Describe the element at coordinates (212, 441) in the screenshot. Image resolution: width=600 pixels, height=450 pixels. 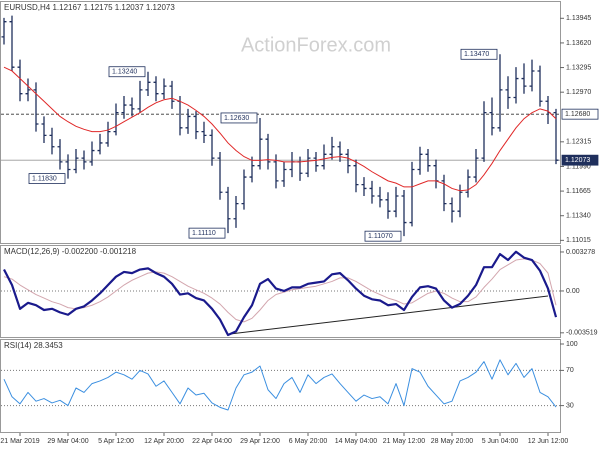
I see `x-tick-label: 22 Apr 04:00` at that location.